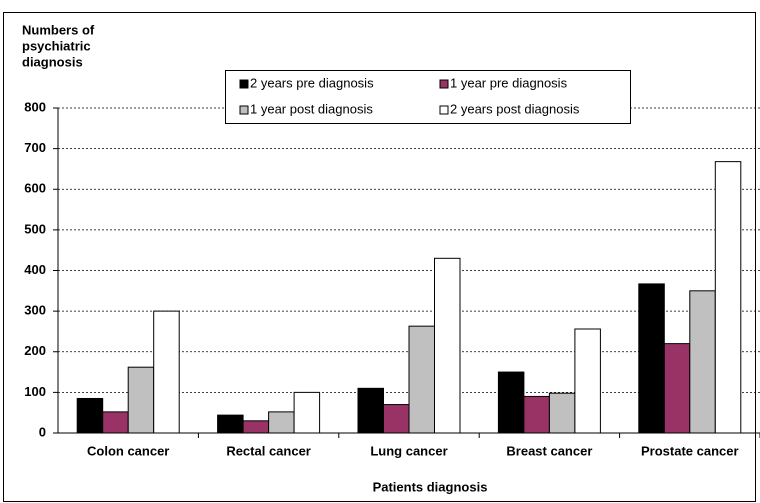  Describe the element at coordinates (35, 147) in the screenshot. I see `y-tick-label: 700` at that location.